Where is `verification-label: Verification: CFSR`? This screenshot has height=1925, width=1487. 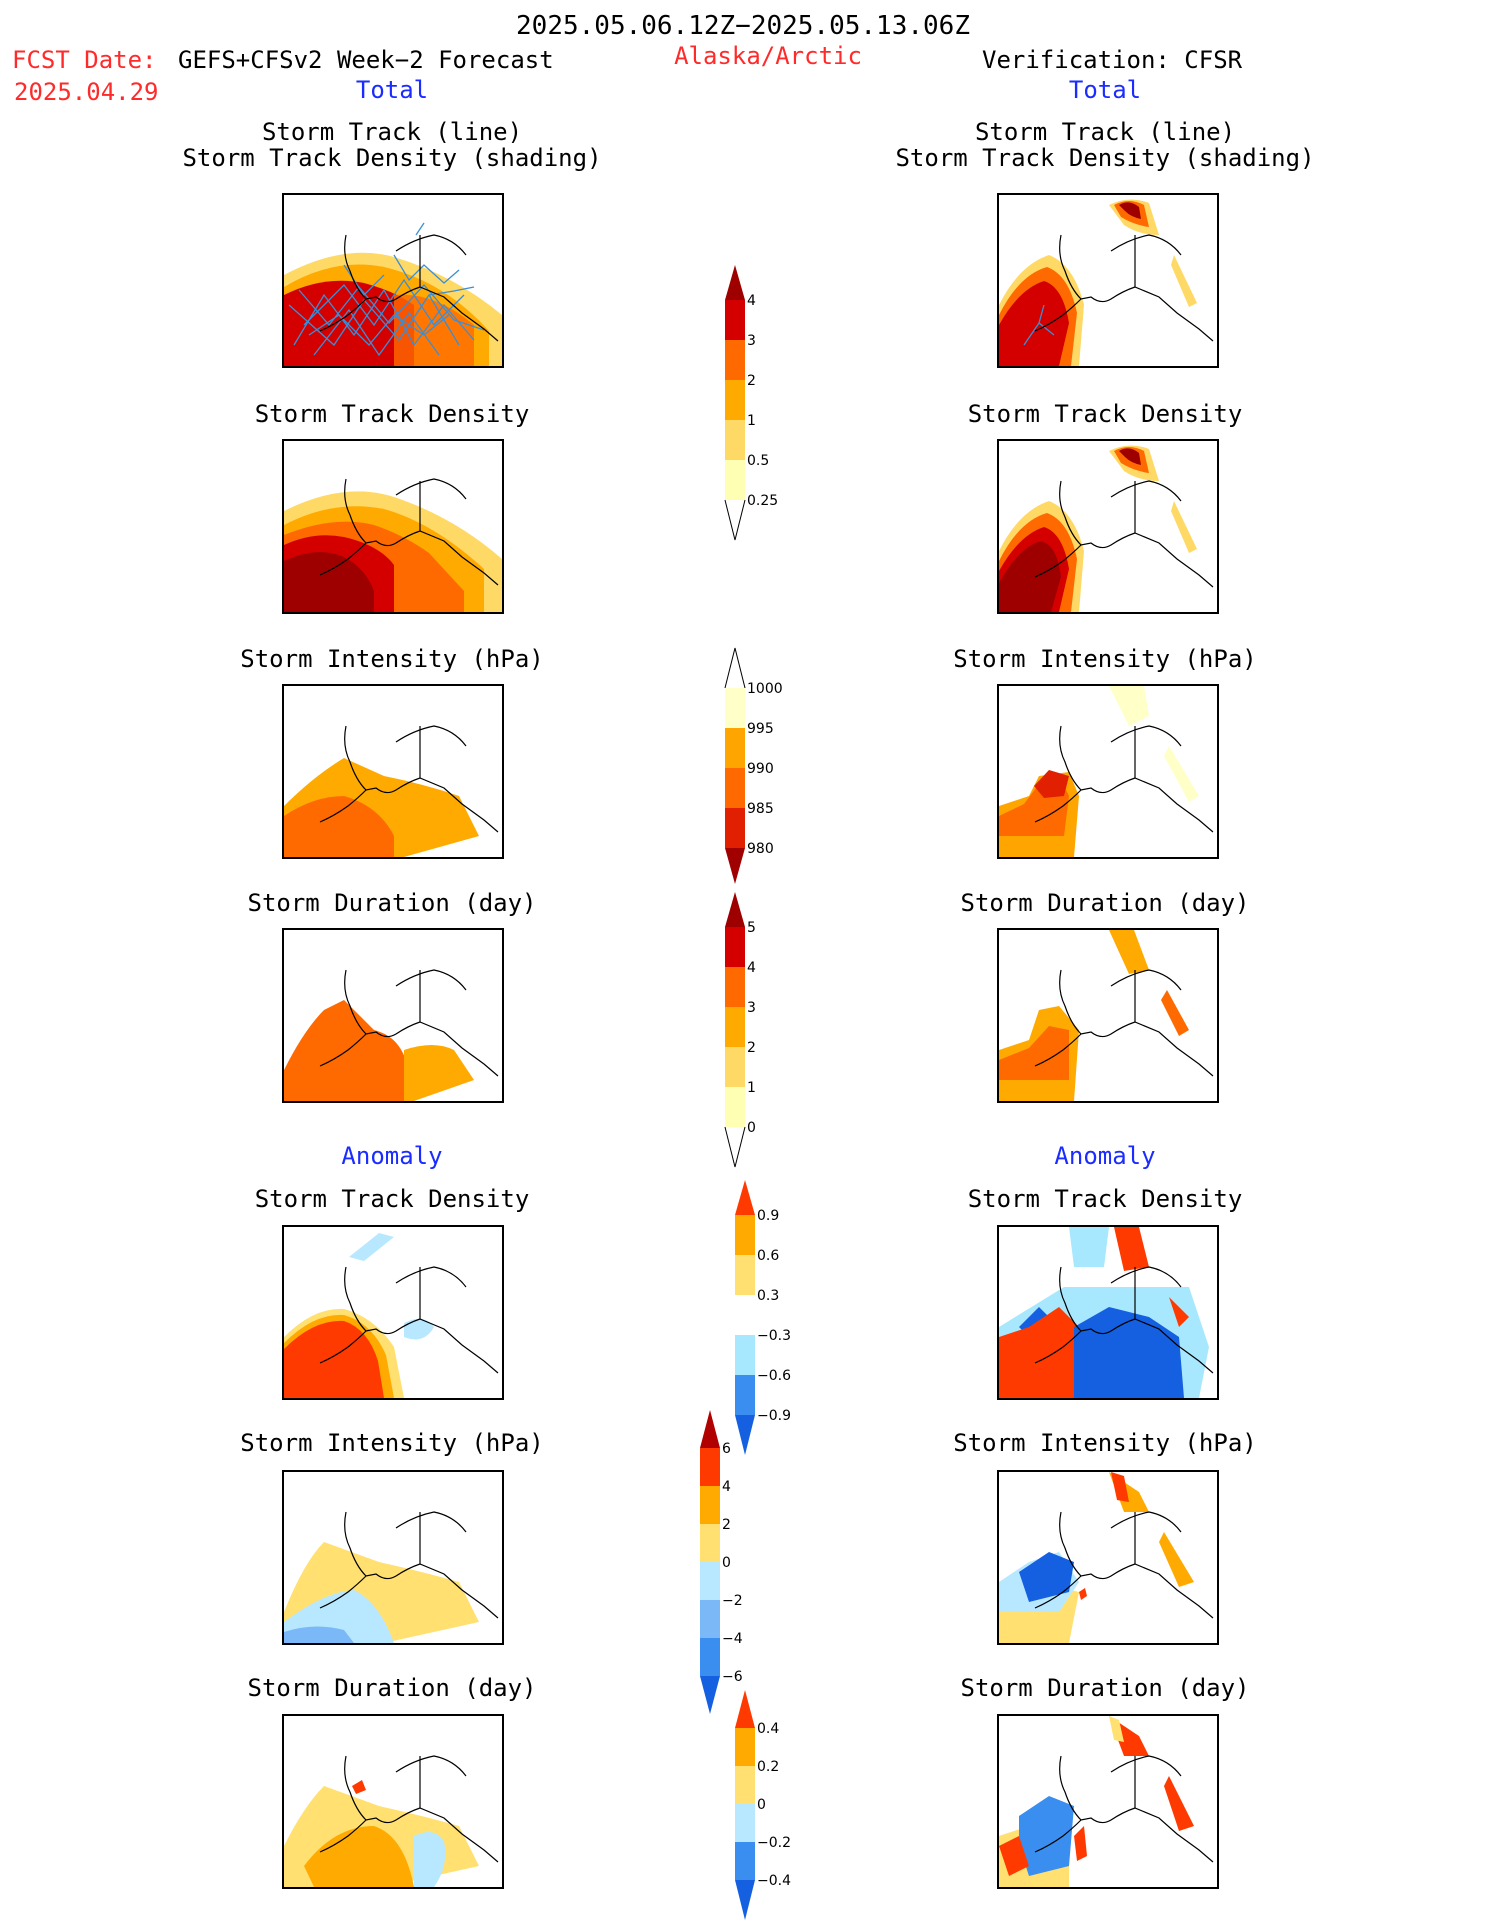 verification-label: Verification: CFSR is located at coordinates (1112, 60).